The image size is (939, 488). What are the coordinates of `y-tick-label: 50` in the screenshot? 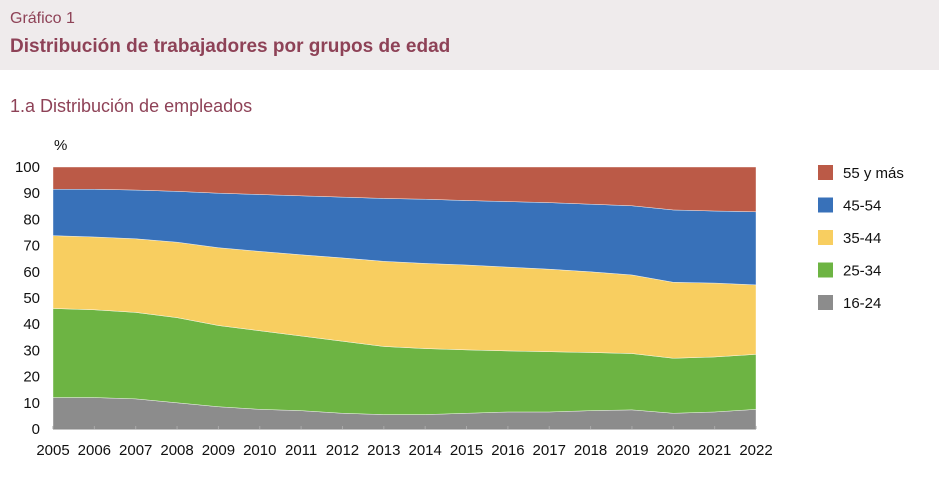 It's located at (31, 298).